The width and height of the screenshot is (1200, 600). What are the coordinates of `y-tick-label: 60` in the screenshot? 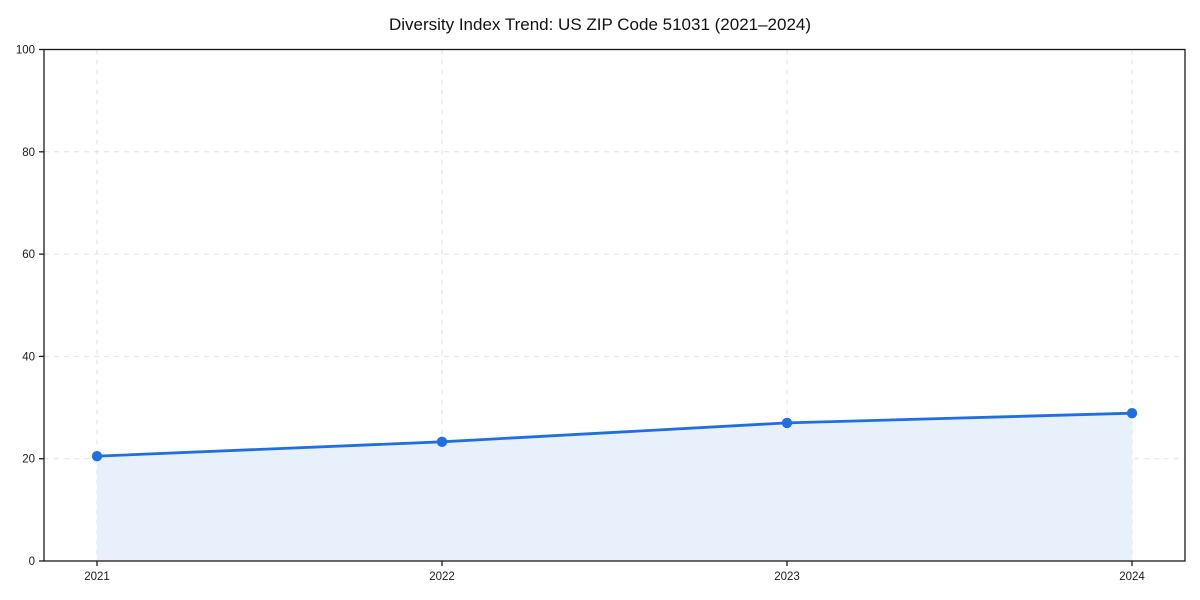 It's located at (28, 255).